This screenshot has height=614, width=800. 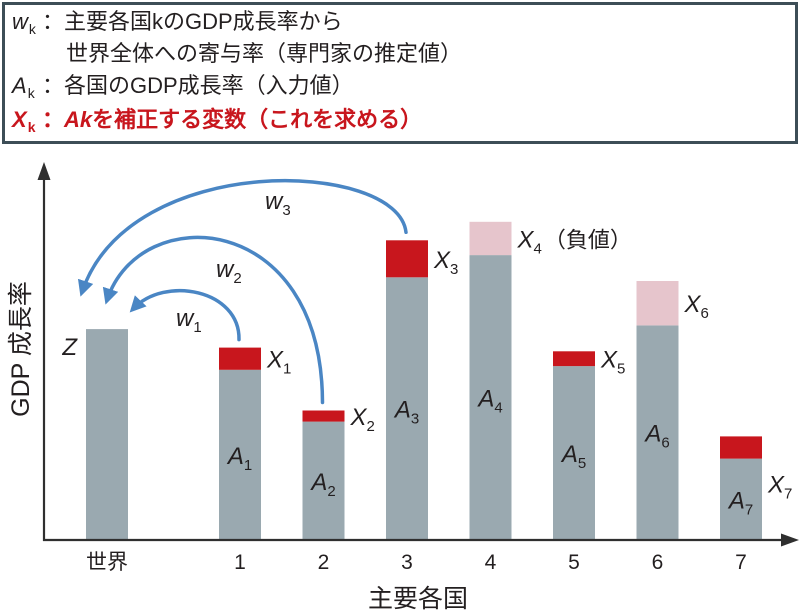 I want to click on bar-label-4-subscript: 4, so click(x=498, y=408).